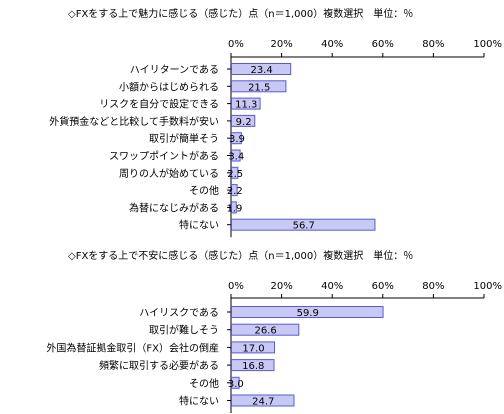 The image size is (504, 414). I want to click on chart-2-value-label: 17.0, so click(253, 348).